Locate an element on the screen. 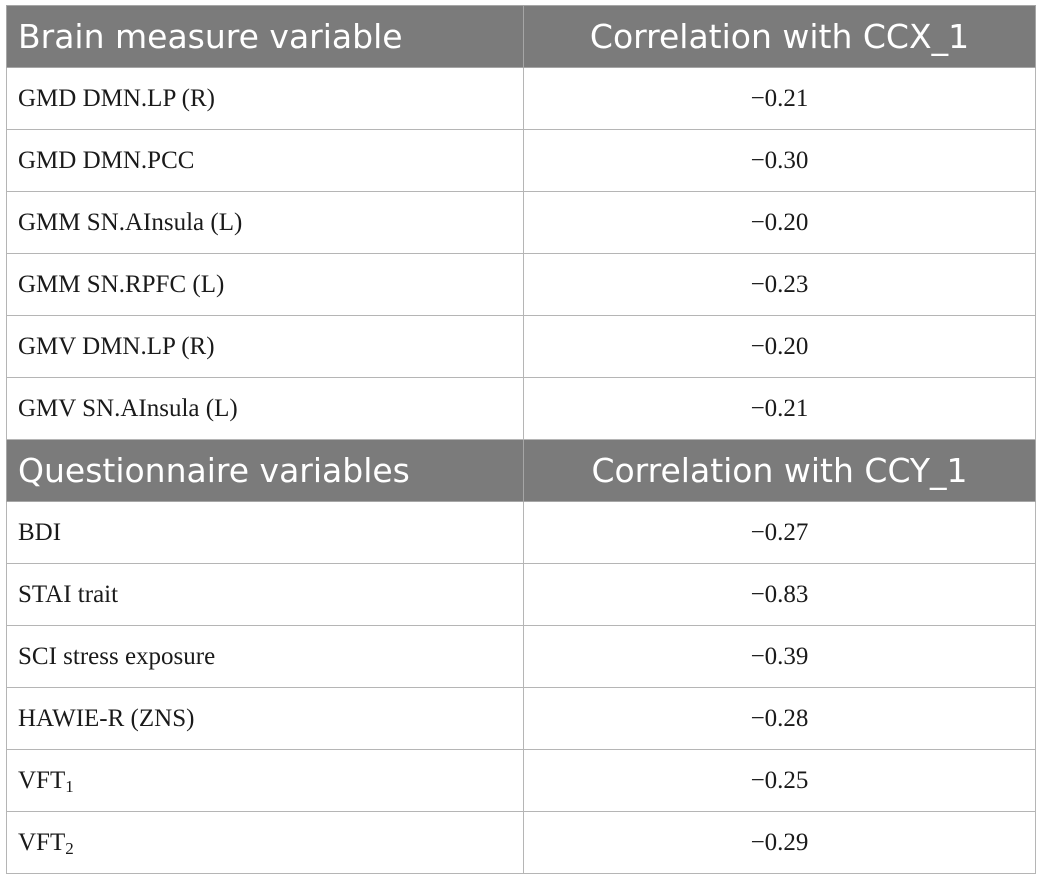 Image resolution: width=1041 pixels, height=885 pixels. table-row: GMV DMN.LP (R) −0.20 is located at coordinates (521, 346).